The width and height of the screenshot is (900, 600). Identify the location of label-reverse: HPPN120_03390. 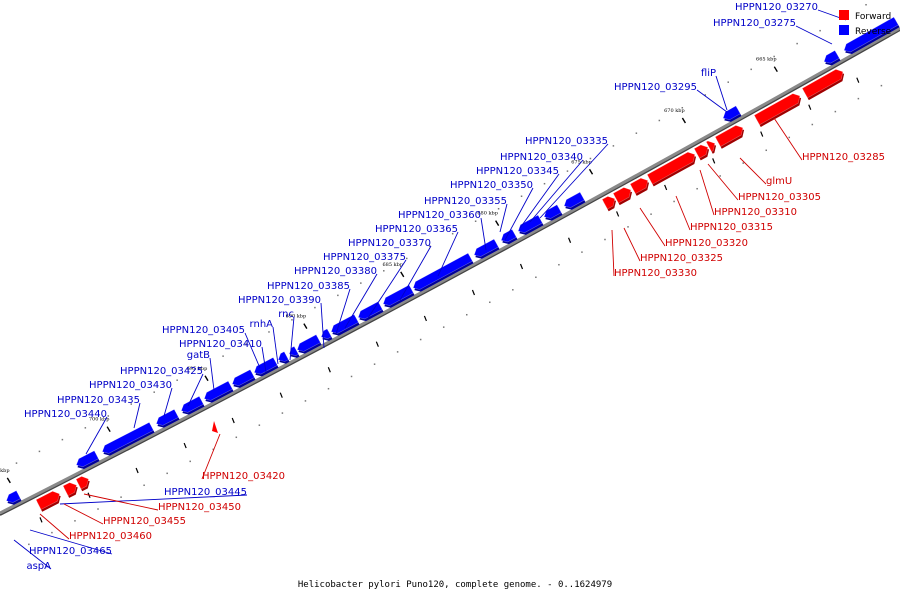
(281, 322).